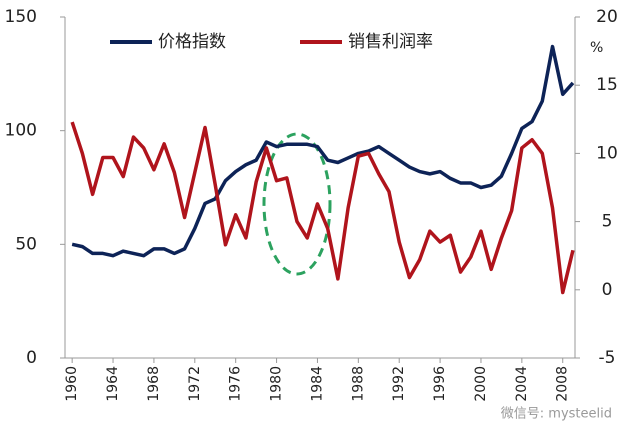 Image resolution: width=617 pixels, height=438 pixels. What do you see at coordinates (607, 222) in the screenshot?
I see `y2-tick-label: 5` at bounding box center [607, 222].